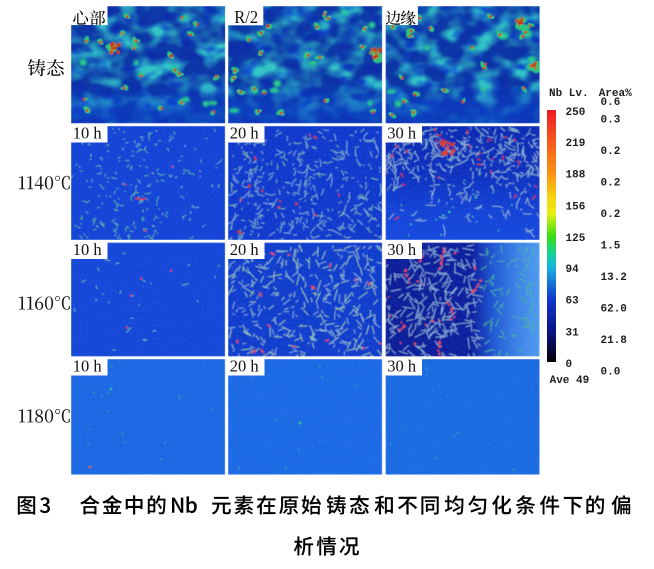 This screenshot has height=569, width=654. I want to click on svg-text: 250, so click(576, 113).